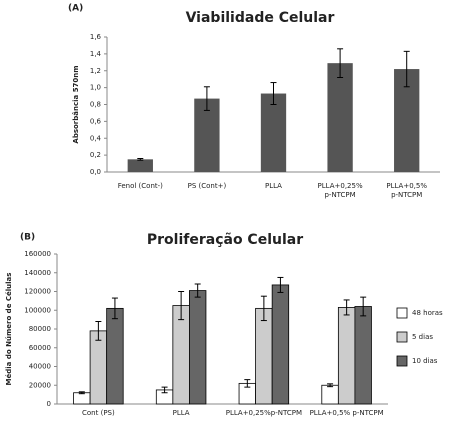  I want to click on y-tick-label: 0,0, so click(95, 172).